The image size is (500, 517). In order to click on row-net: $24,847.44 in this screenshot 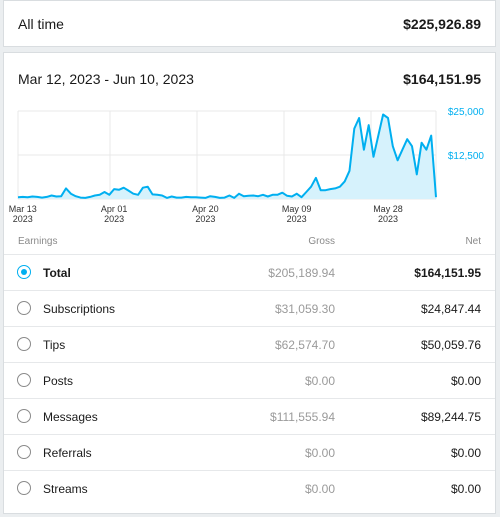, I will do `click(450, 309)`.